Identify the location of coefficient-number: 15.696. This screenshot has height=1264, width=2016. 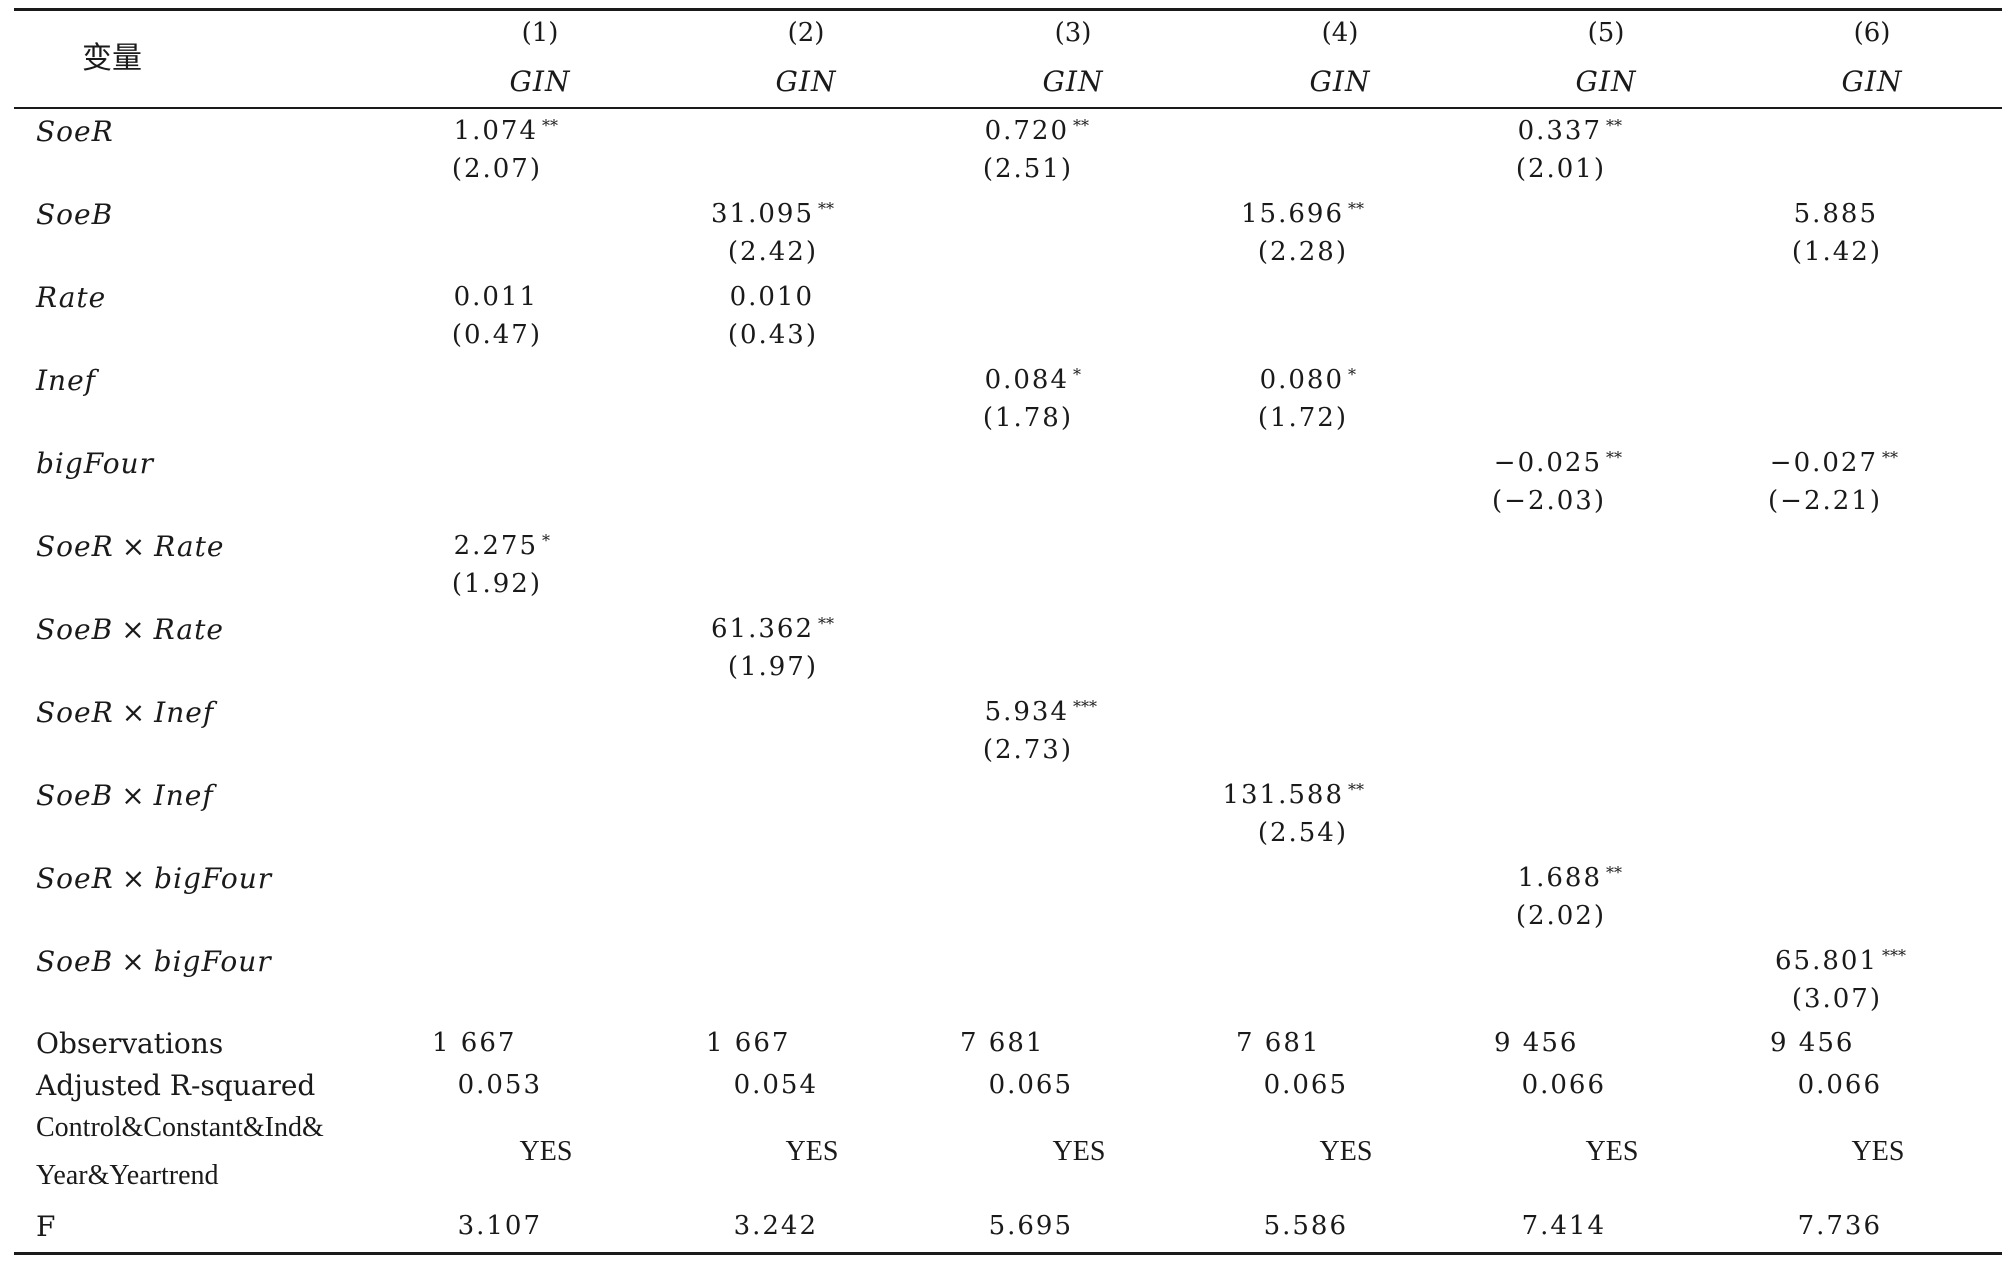
(1292, 214).